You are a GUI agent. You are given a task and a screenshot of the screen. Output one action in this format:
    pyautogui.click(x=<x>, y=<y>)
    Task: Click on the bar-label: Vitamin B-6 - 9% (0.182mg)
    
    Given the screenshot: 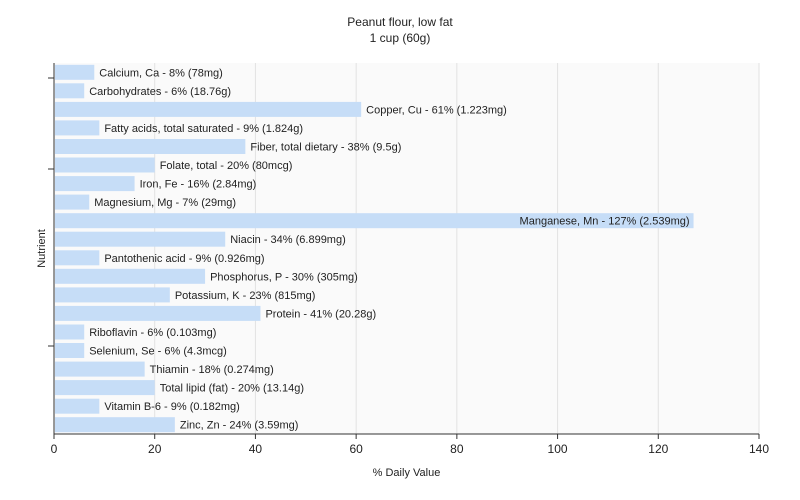 What is the action you would take?
    pyautogui.click(x=172, y=407)
    